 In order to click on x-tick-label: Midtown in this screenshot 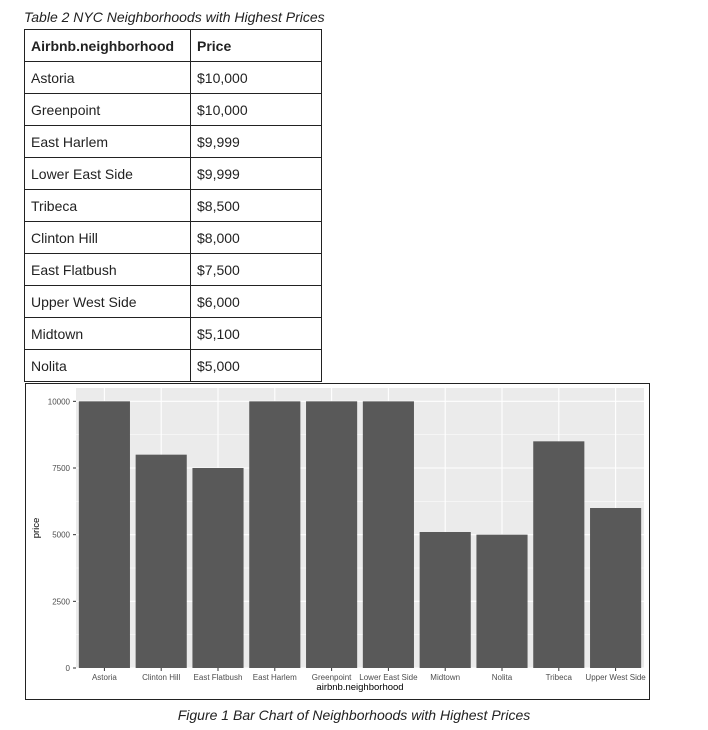, I will do `click(445, 677)`.